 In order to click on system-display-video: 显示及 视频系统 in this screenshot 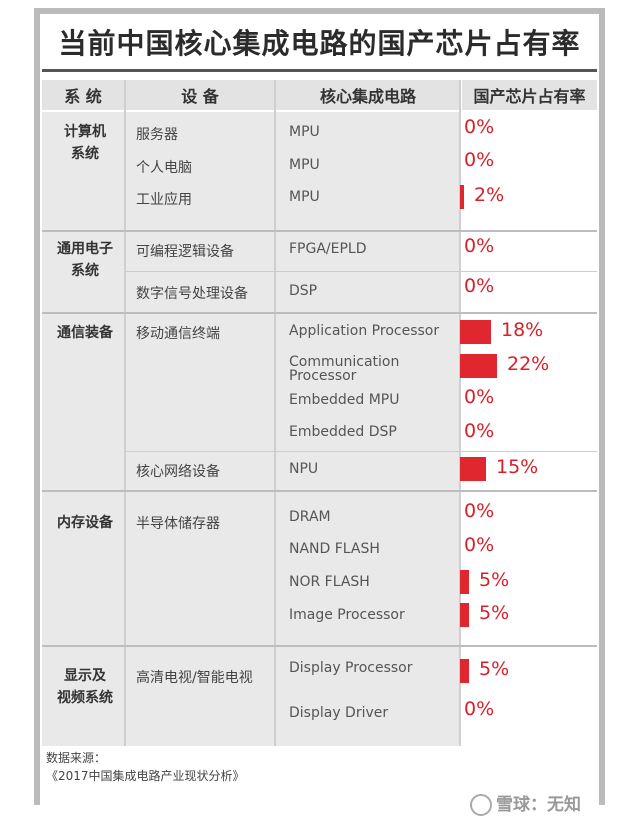, I will do `click(85, 687)`.